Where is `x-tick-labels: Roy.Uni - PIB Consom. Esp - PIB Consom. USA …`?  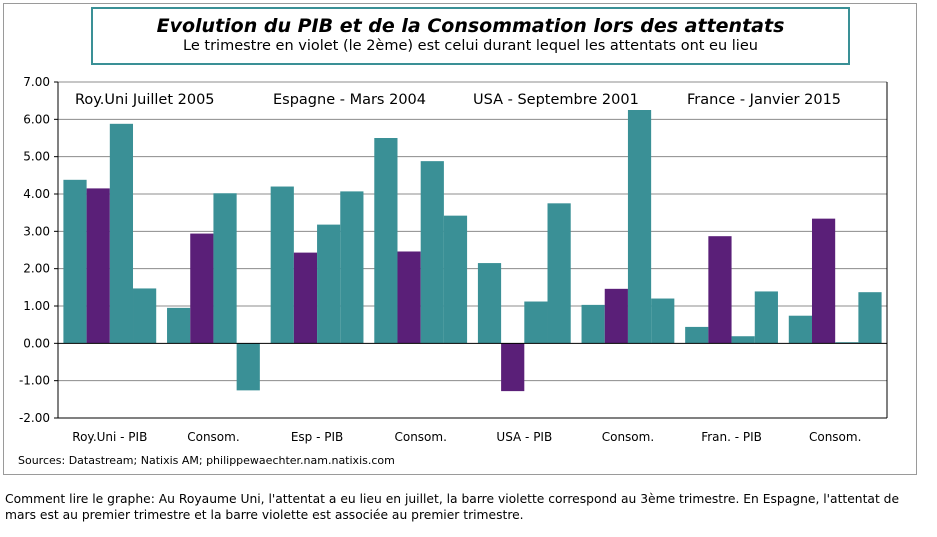 x-tick-labels: Roy.Uni - PIB Consom. Esp - PIB Consom. USA … is located at coordinates (466, 437).